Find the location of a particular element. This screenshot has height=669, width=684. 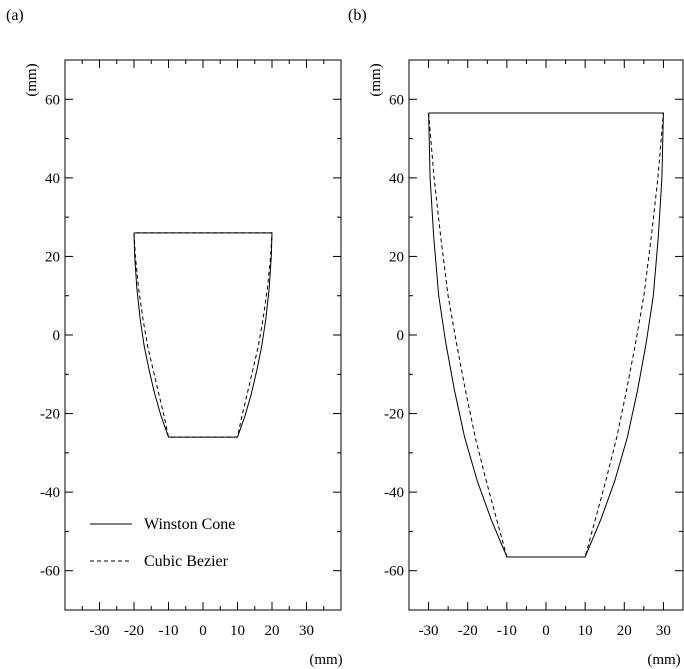

series-winston-cone-line is located at coordinates (203, 335).